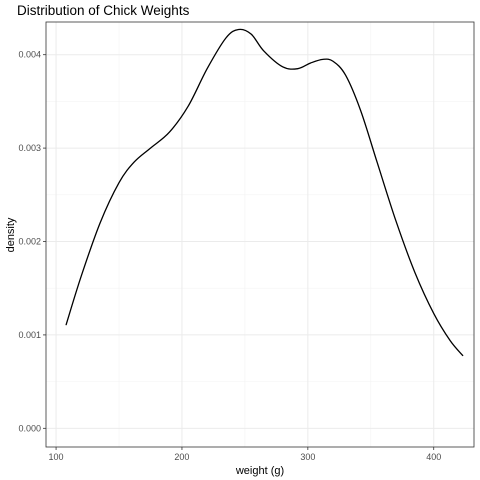  I want to click on y-tick-label: 0.004, so click(29, 55).